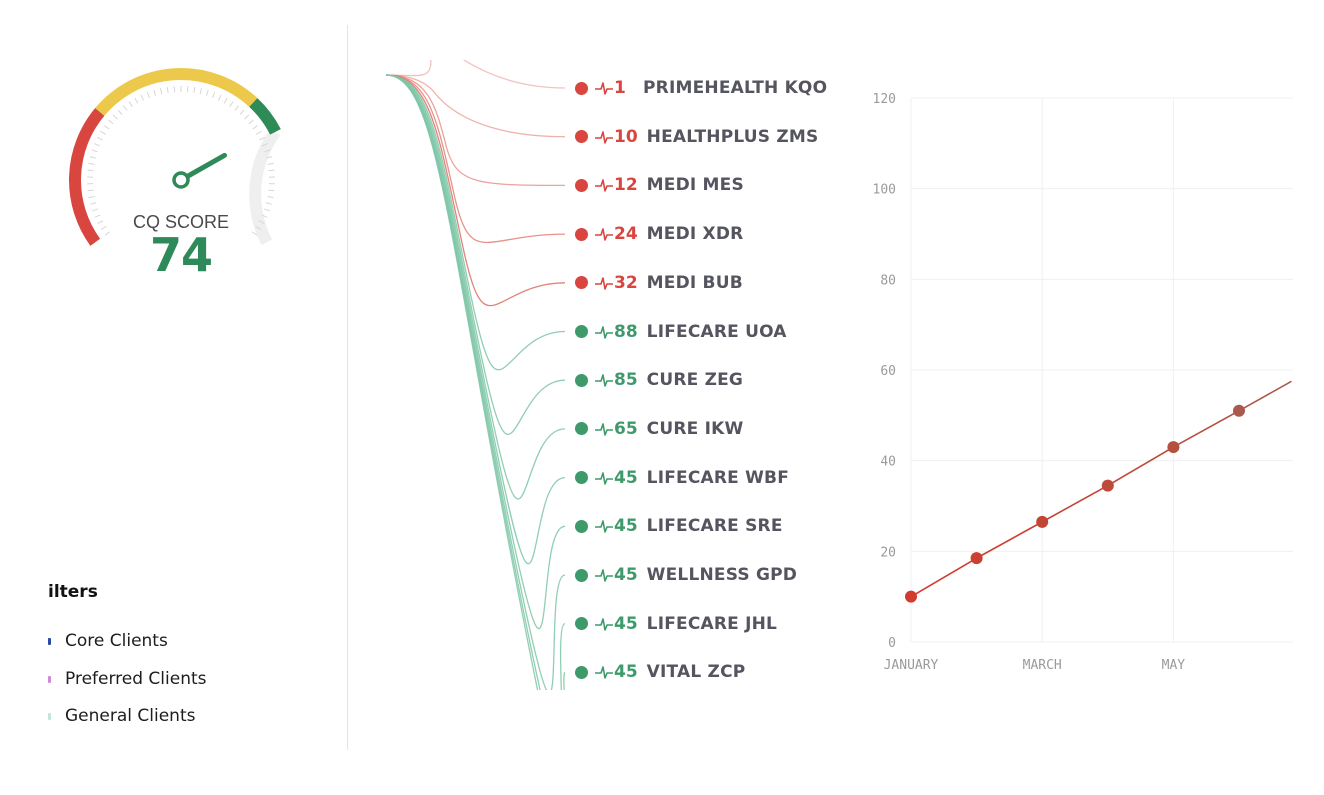 This screenshot has width=1324, height=795. What do you see at coordinates (73, 592) in the screenshot?
I see `filters-title: ilters` at bounding box center [73, 592].